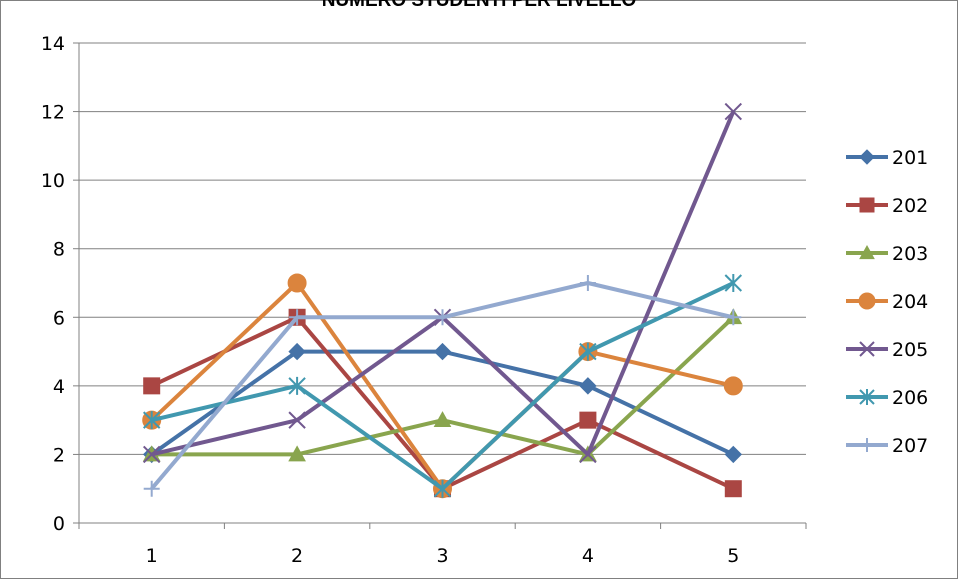 The height and width of the screenshot is (579, 958). What do you see at coordinates (59, 318) in the screenshot?
I see `y-tick-label: 6` at bounding box center [59, 318].